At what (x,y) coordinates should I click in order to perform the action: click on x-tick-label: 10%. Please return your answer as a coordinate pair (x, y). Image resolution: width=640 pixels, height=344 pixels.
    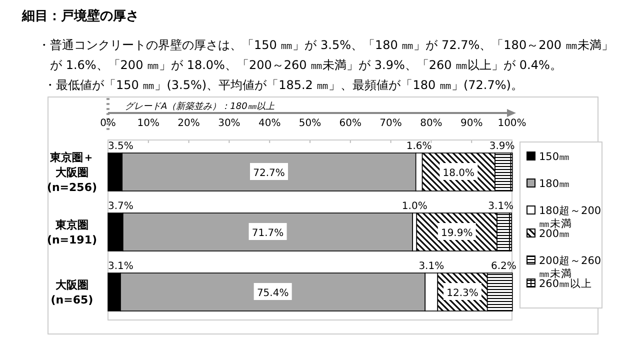
    Looking at the image, I should click on (148, 123).